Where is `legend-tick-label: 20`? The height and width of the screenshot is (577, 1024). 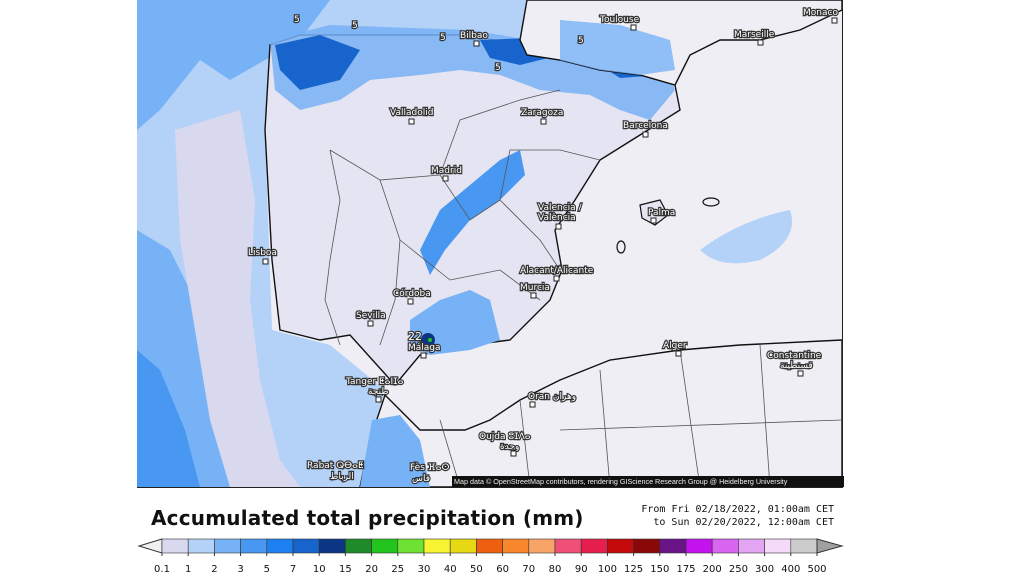 legend-tick-label: 20 is located at coordinates (371, 569).